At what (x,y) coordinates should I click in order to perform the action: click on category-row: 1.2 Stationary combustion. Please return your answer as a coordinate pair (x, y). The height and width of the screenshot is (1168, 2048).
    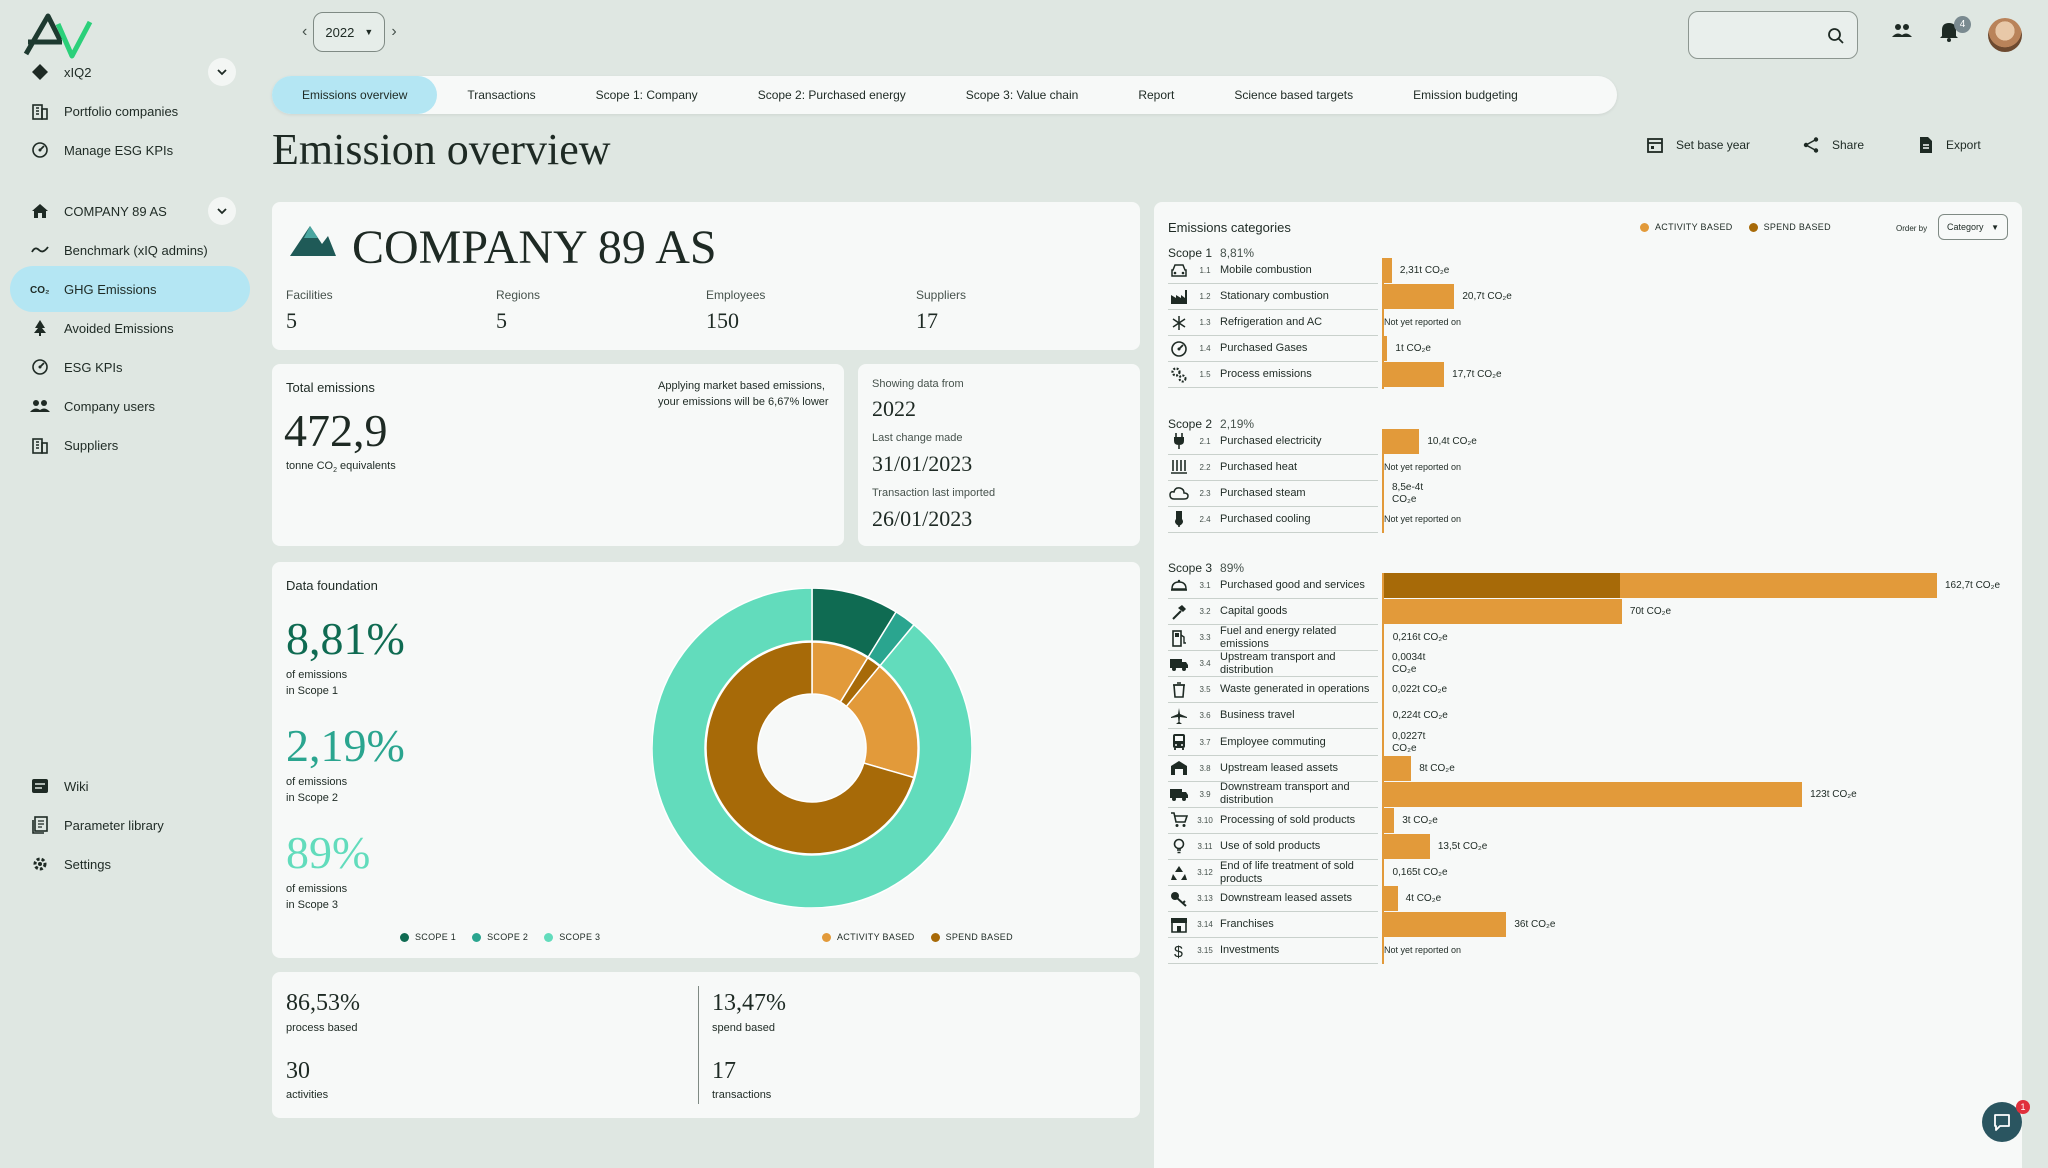
    Looking at the image, I should click on (1273, 297).